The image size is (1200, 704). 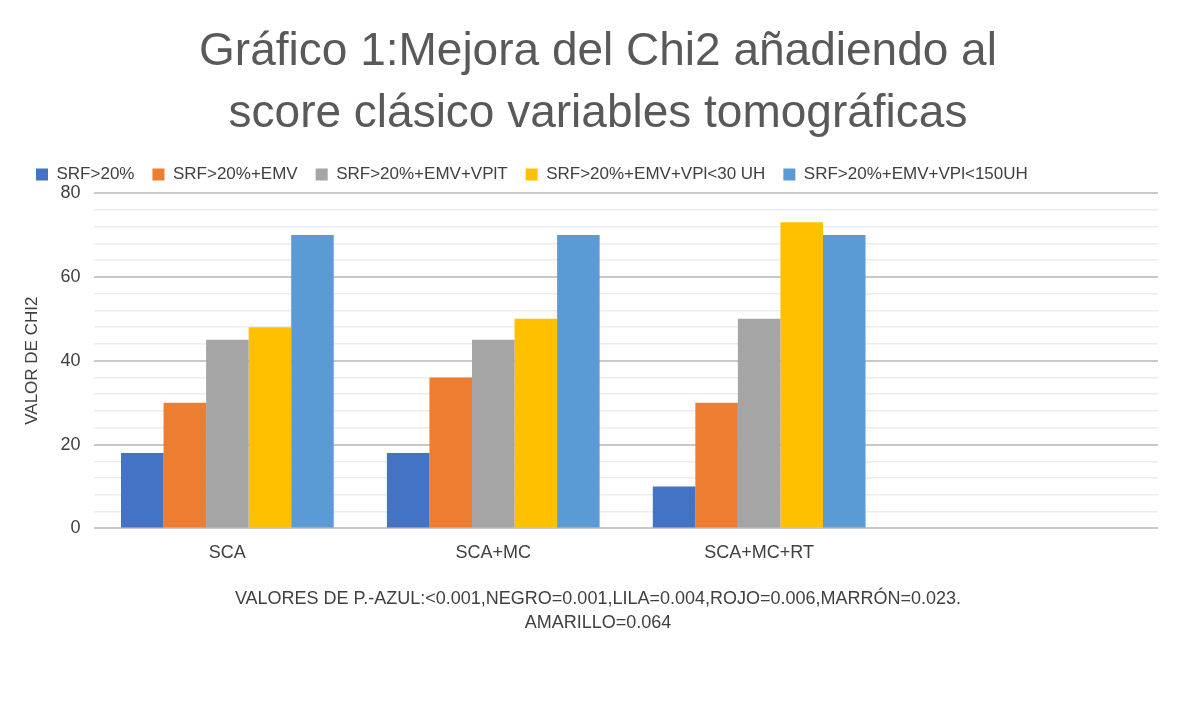 I want to click on legend-label: SRF>20%, so click(x=95, y=174).